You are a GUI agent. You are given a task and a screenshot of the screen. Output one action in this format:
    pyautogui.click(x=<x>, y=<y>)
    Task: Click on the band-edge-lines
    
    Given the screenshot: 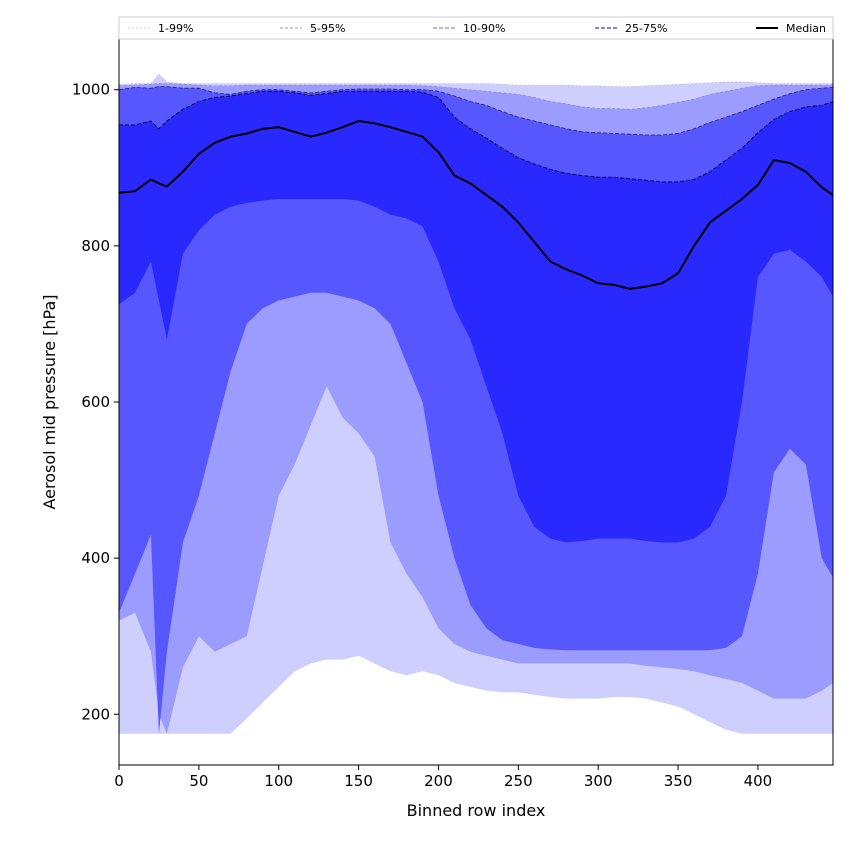 What is the action you would take?
    pyautogui.click(x=476, y=128)
    